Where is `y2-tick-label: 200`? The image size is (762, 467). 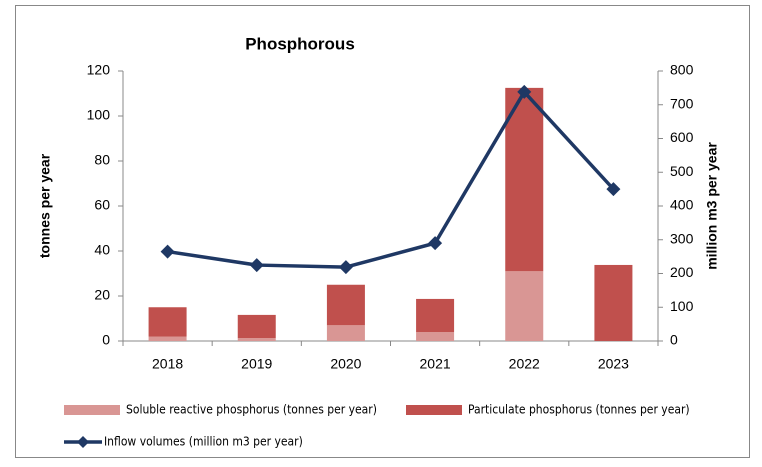 y2-tick-label: 200 is located at coordinates (682, 272).